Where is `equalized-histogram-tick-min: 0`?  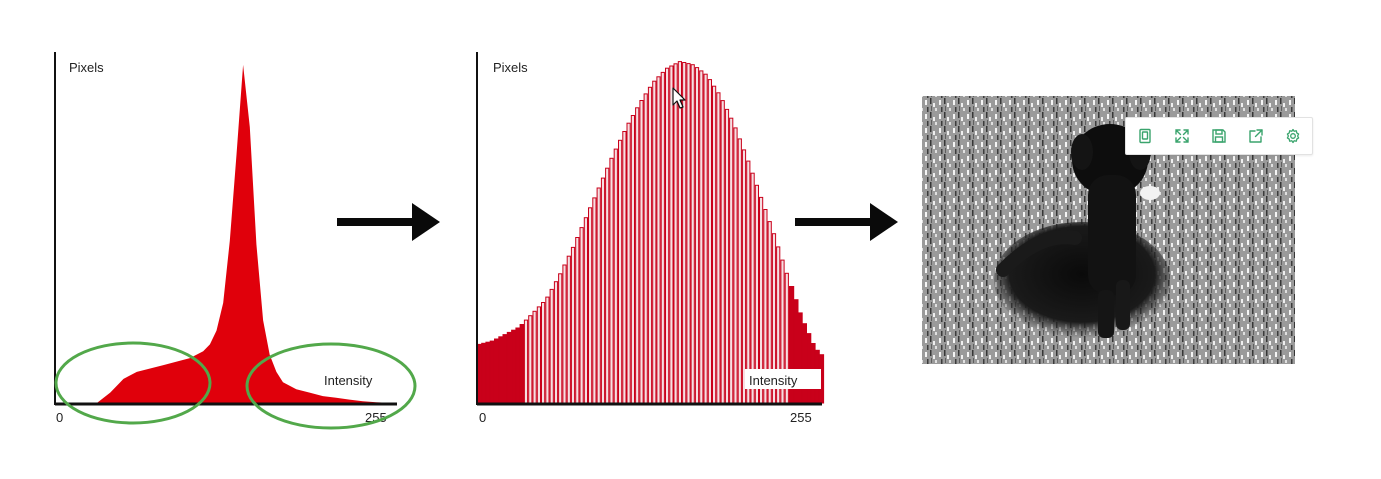
equalized-histogram-tick-min: 0 is located at coordinates (482, 417).